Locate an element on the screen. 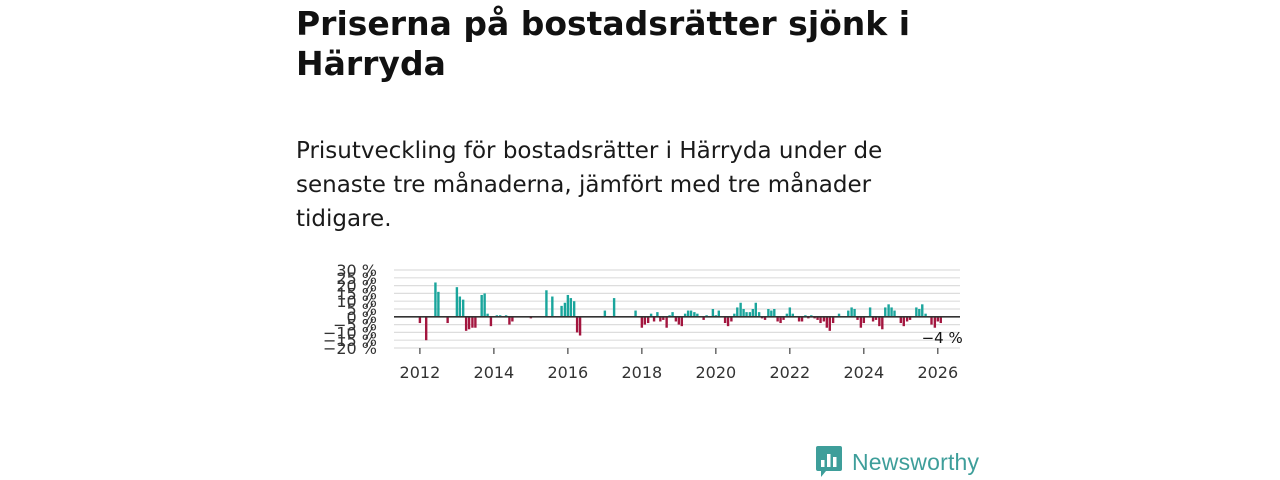 Image resolution: width=1280 pixels, height=480 pixels. x-tick-label: 2024 is located at coordinates (863, 372).